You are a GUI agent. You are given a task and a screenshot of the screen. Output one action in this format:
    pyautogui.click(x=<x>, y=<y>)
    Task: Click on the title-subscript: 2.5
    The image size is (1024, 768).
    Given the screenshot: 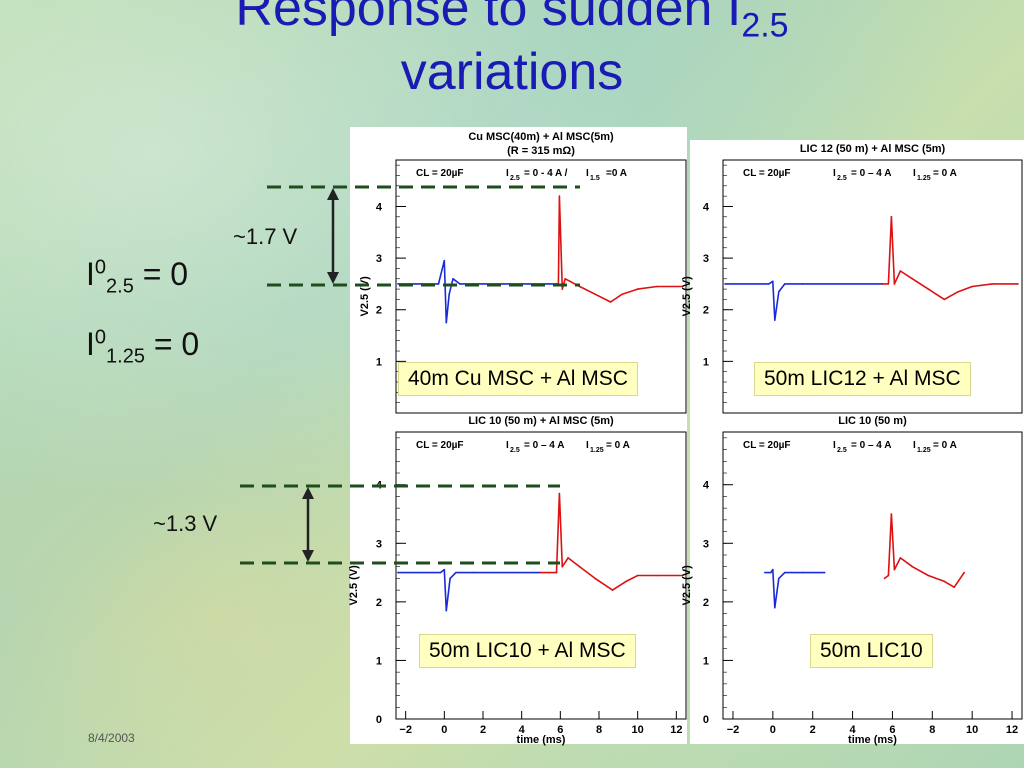 What is the action you would take?
    pyautogui.click(x=765, y=25)
    